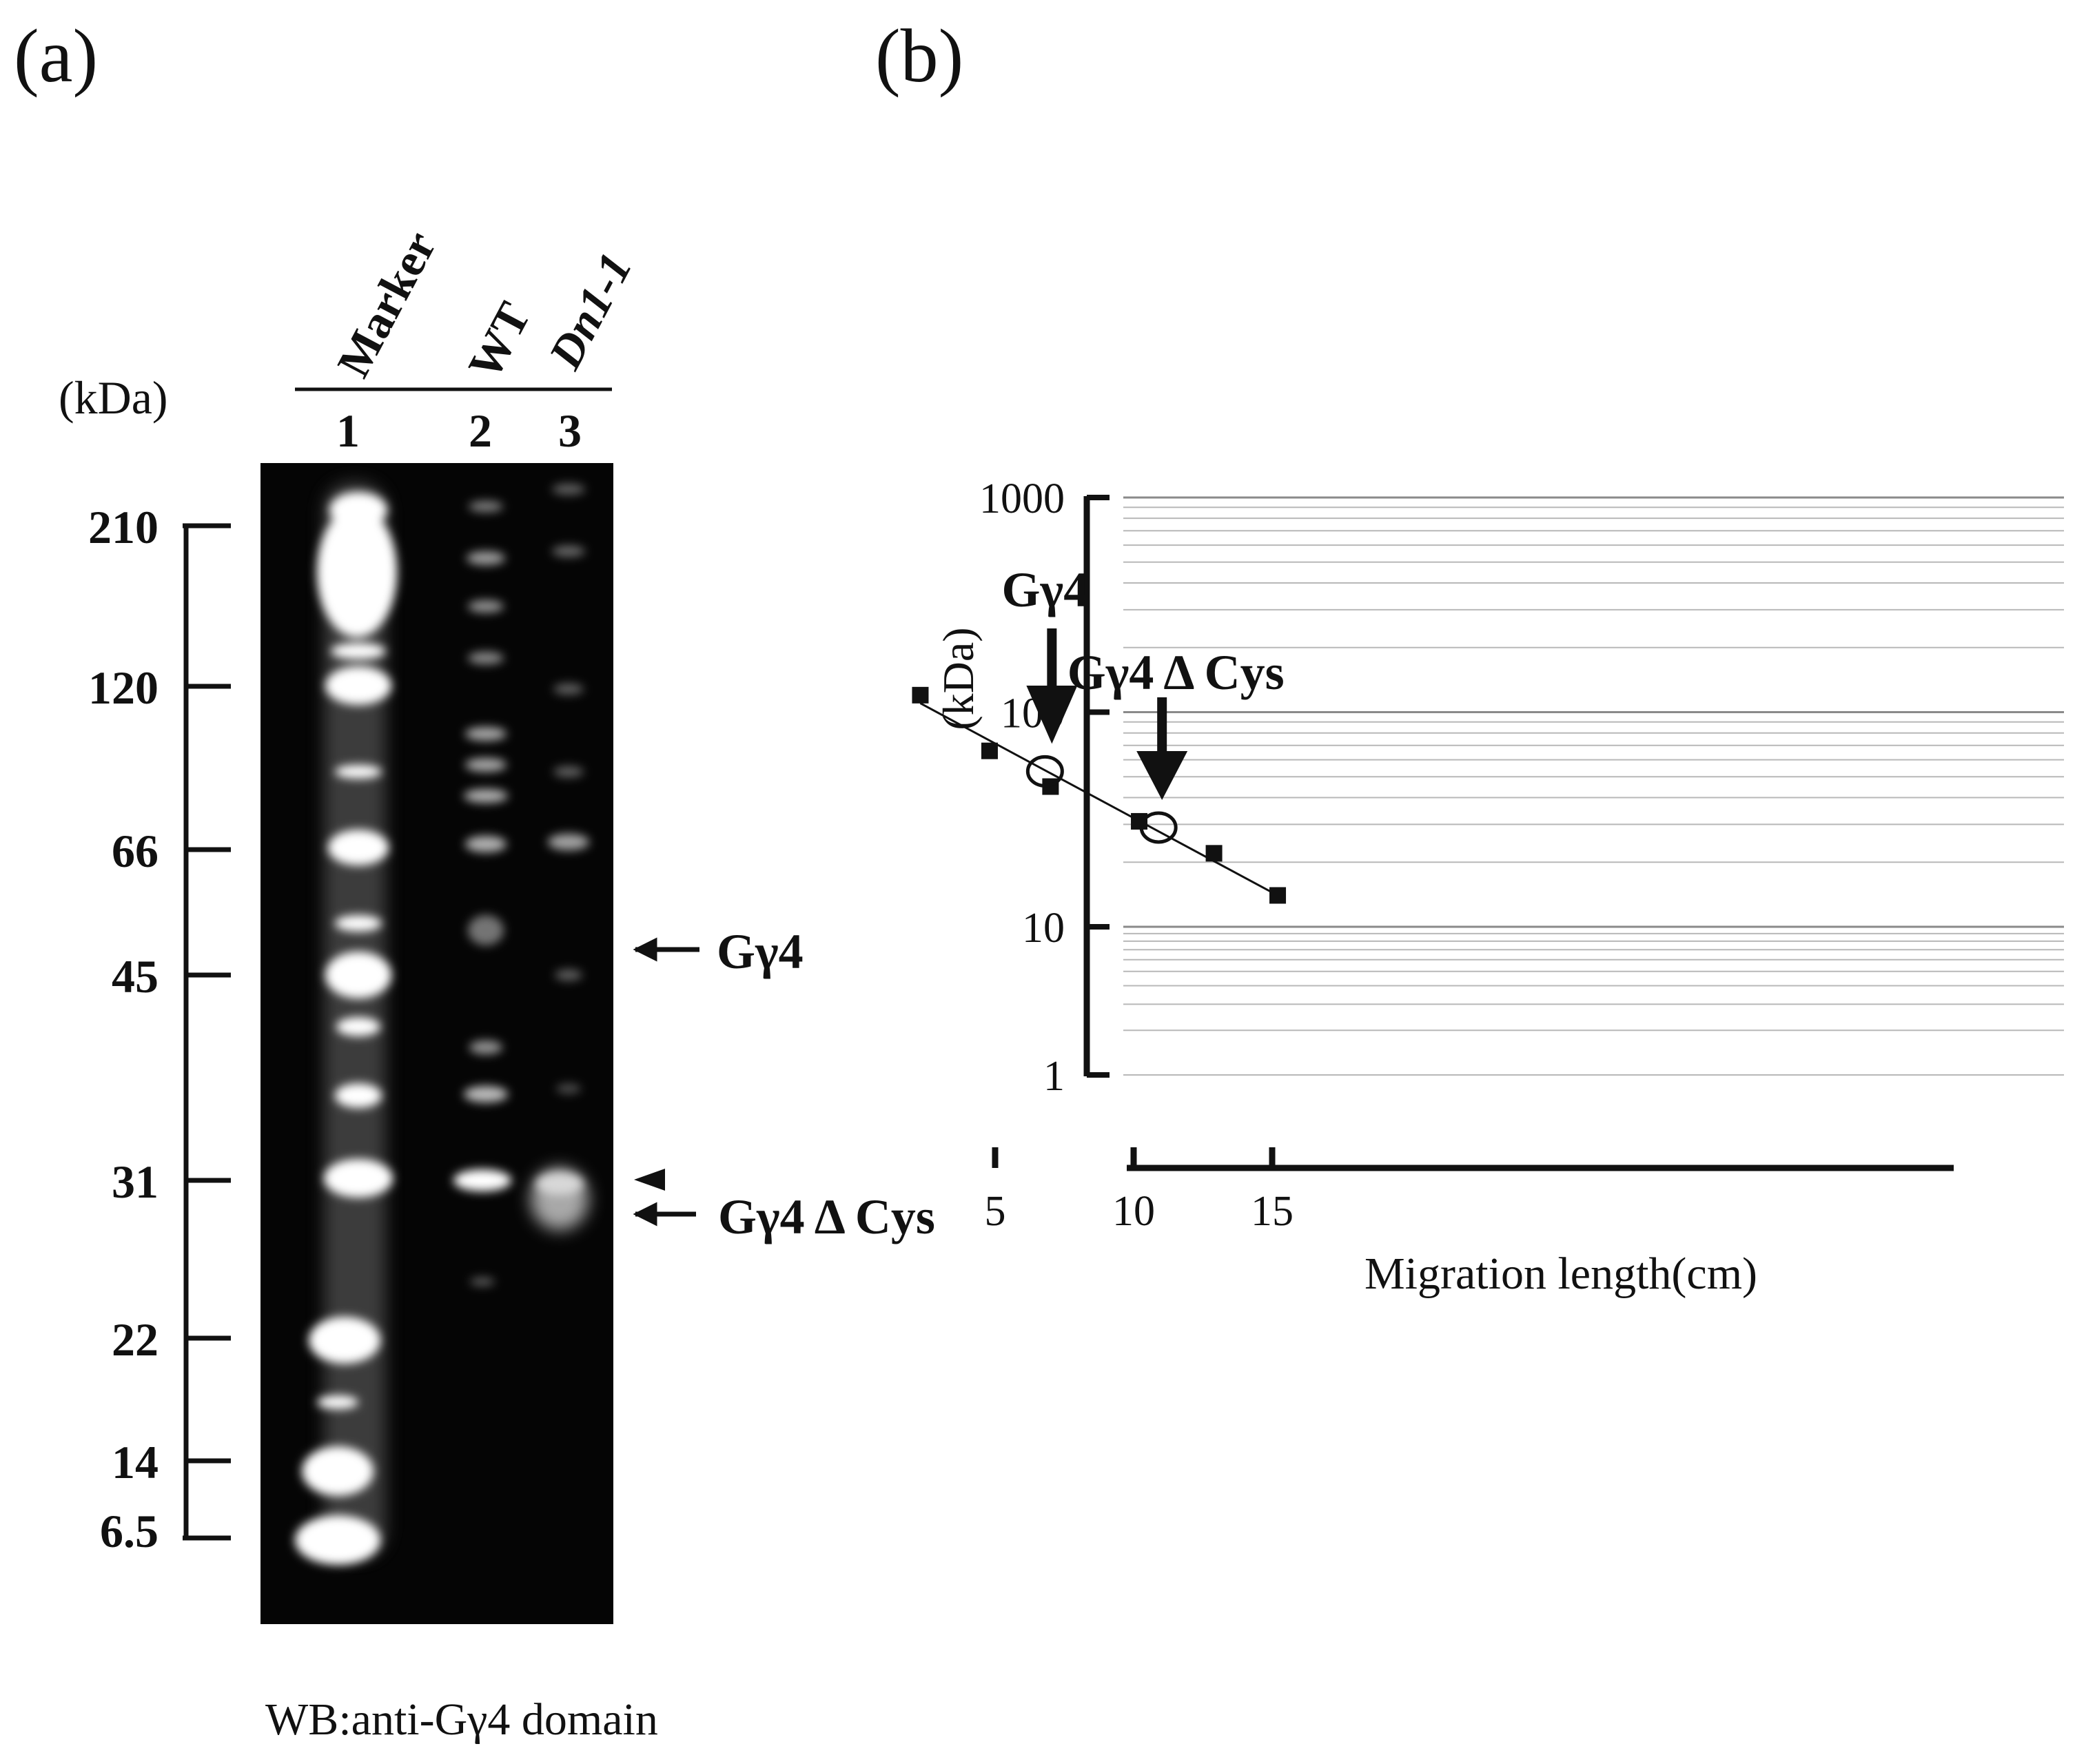 The height and width of the screenshot is (1764, 2075). Describe the element at coordinates (480, 430) in the screenshot. I see `lane-number-2: 2` at that location.